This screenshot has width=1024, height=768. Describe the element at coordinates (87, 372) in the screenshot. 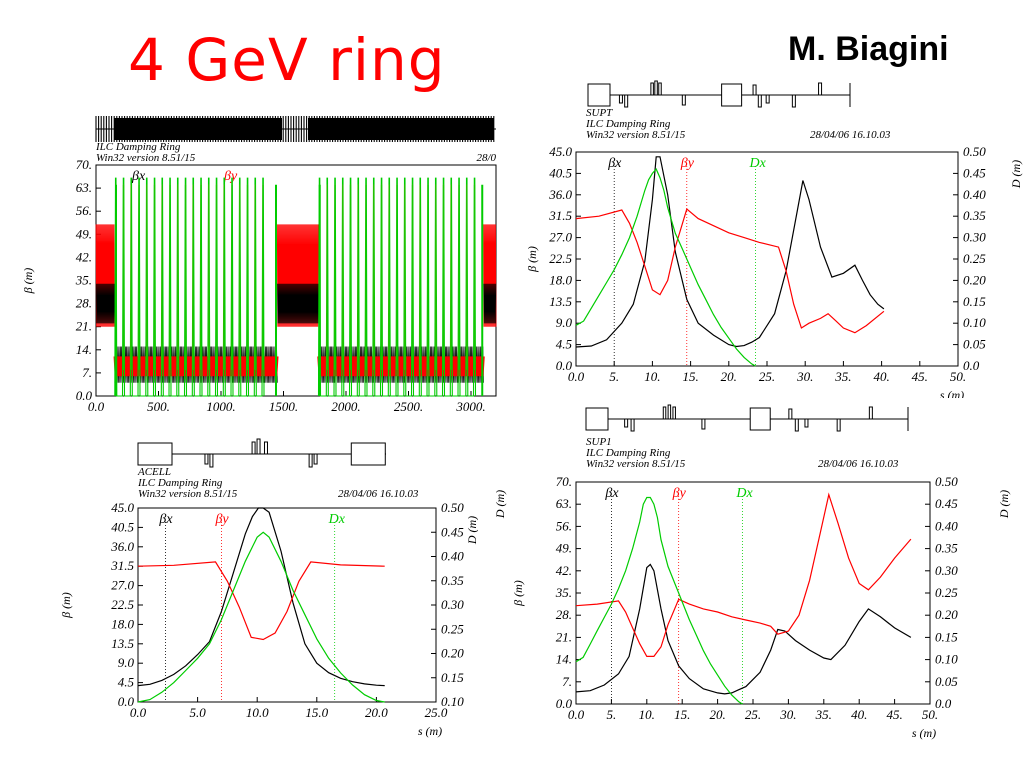

I see `y-tick-label: 7.` at that location.